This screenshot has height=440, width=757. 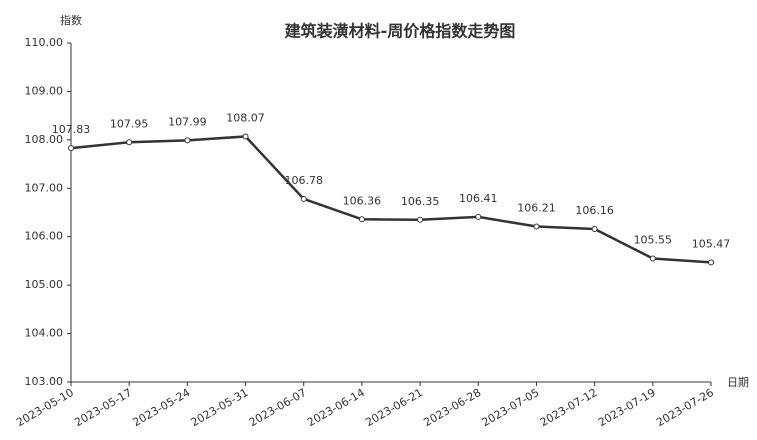 I want to click on y-tick-label: 106.00, so click(x=44, y=236).